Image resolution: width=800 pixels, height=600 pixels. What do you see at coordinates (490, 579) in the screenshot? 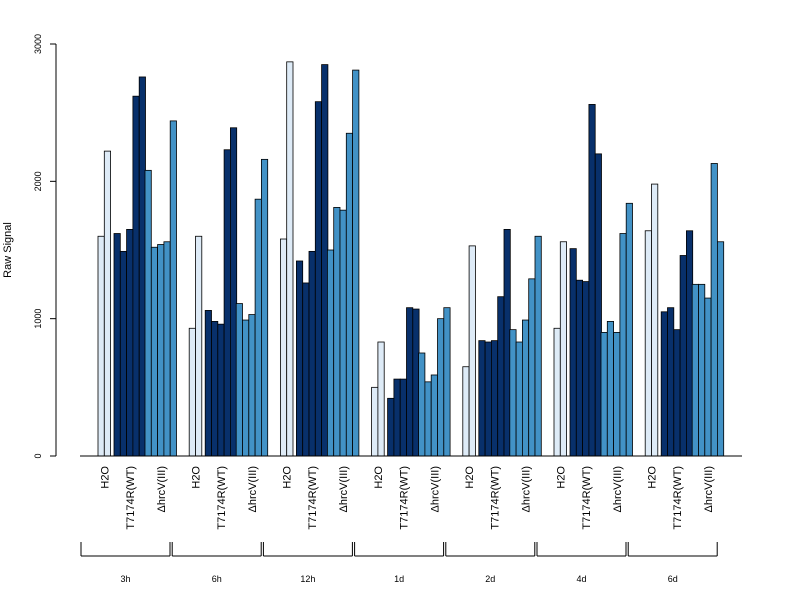
I see `time-group-label: 2d` at bounding box center [490, 579].